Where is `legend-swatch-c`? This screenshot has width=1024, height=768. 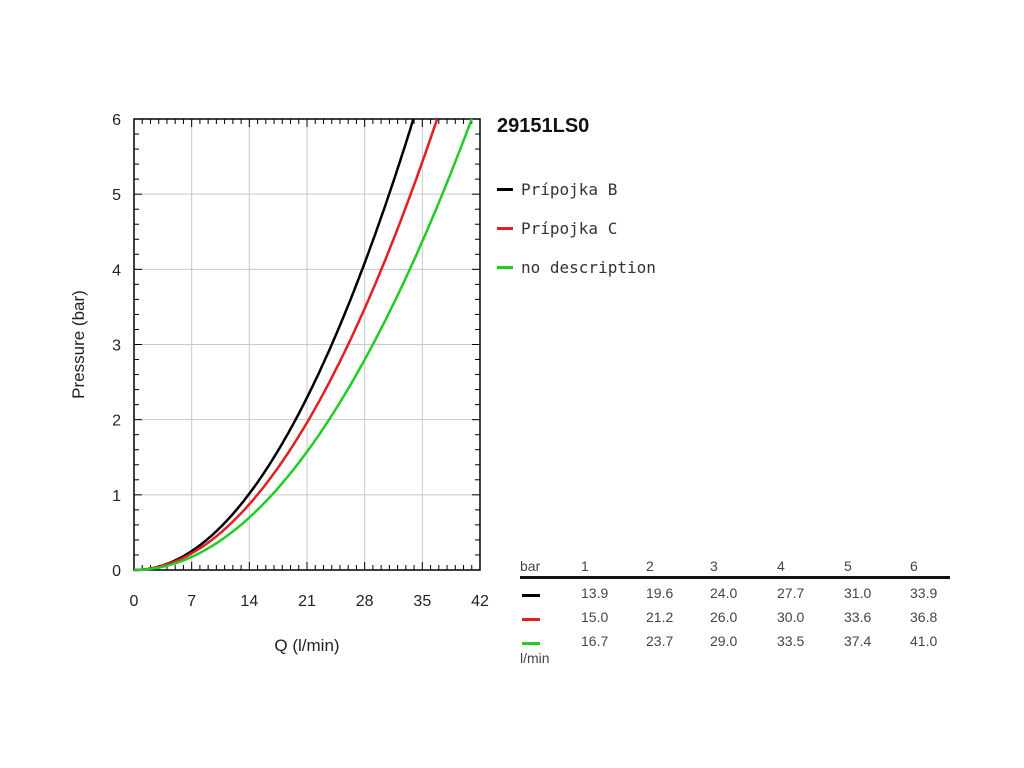
legend-swatch-c is located at coordinates (505, 228).